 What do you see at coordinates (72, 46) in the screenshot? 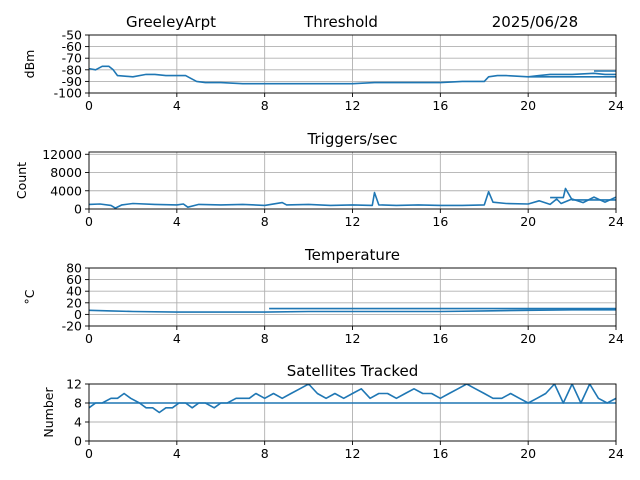
I see `y-tick-label: -60` at bounding box center [72, 46].